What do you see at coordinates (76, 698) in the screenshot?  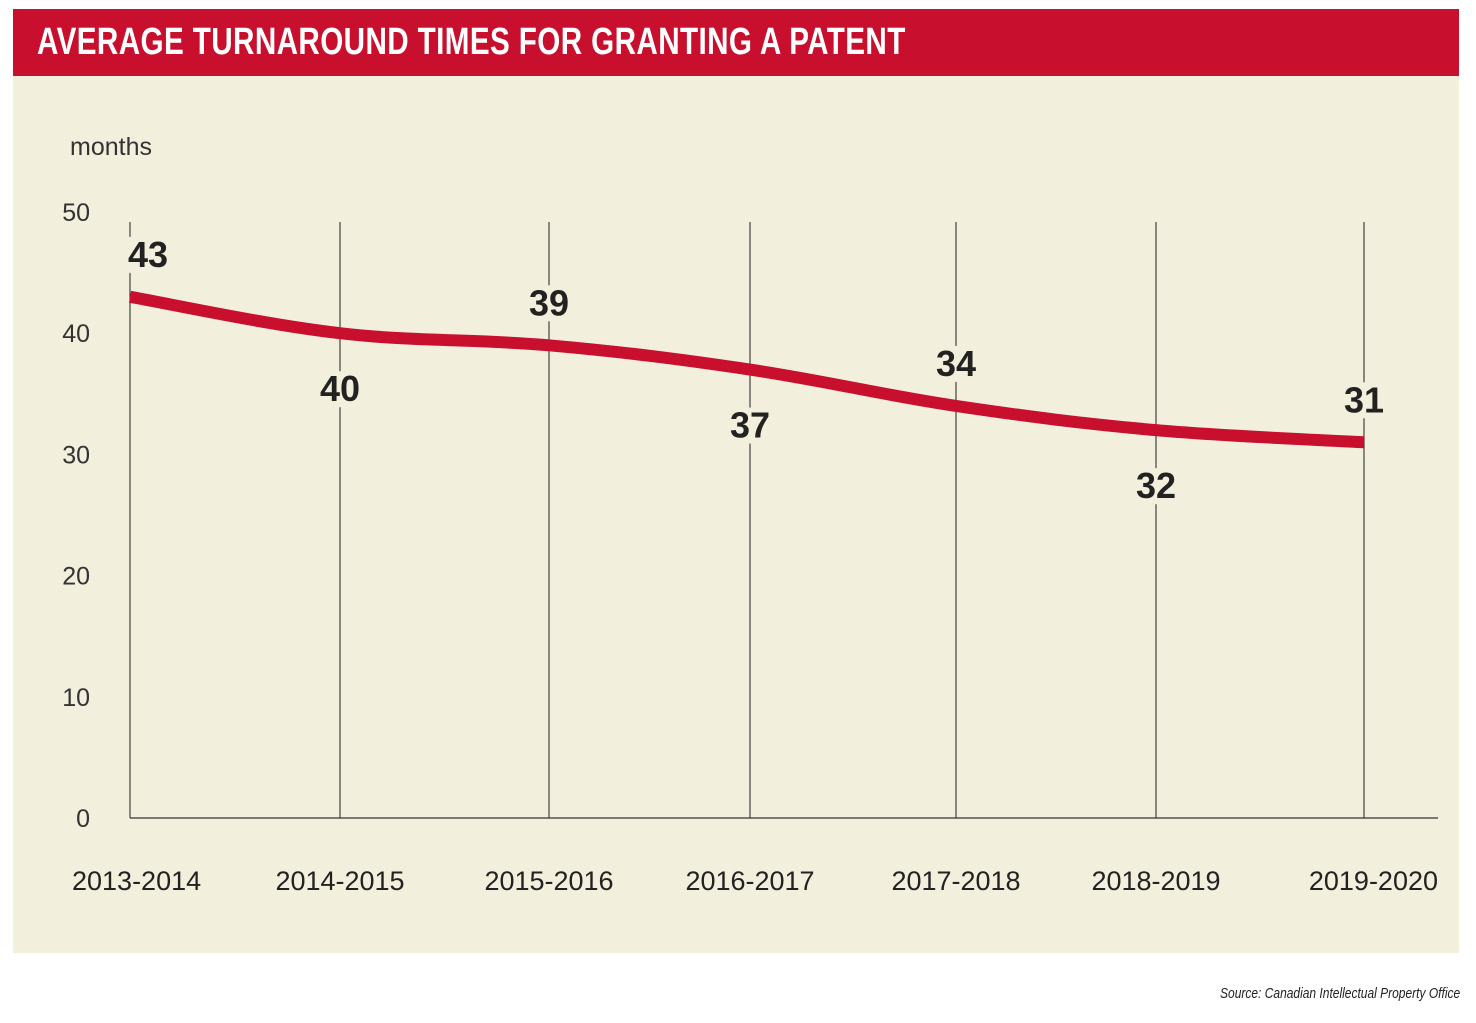 I see `y-tick-label-10: 10` at bounding box center [76, 698].